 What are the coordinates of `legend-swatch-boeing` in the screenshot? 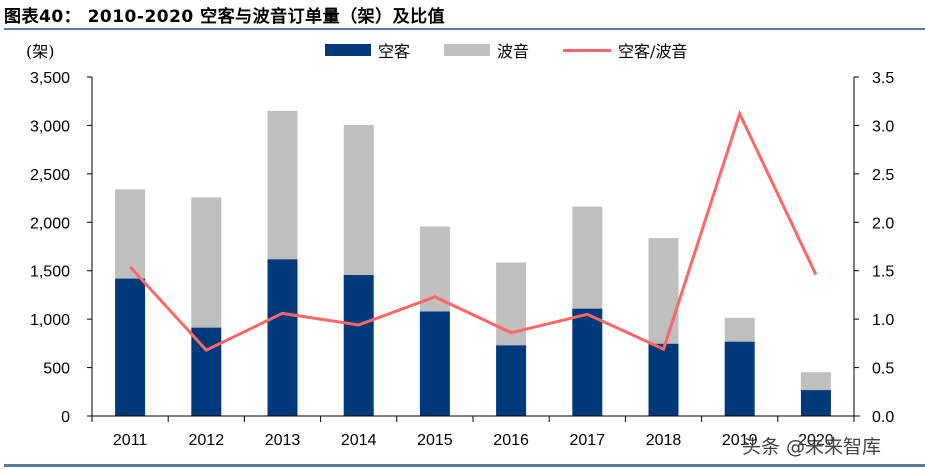 It's located at (467, 50).